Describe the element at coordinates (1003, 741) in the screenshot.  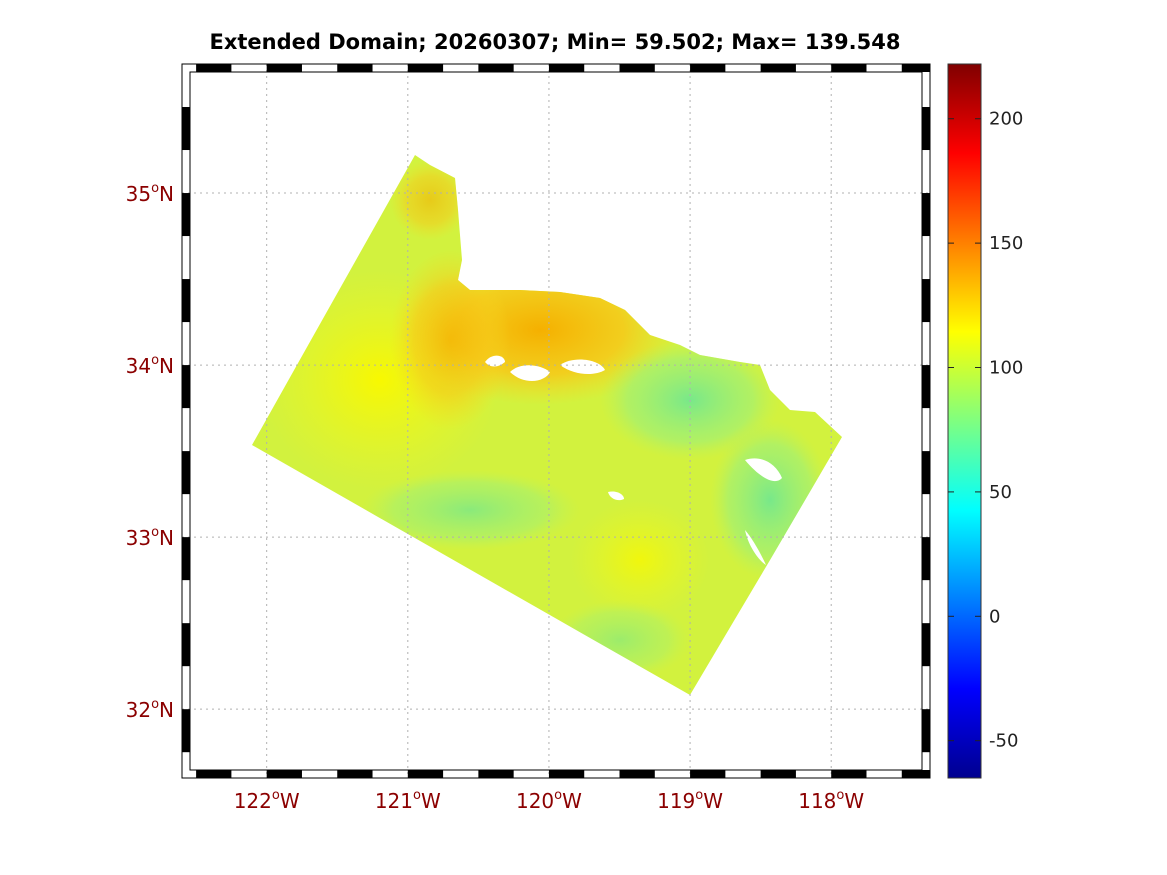
I see `colorbar-tick-label: -50` at that location.